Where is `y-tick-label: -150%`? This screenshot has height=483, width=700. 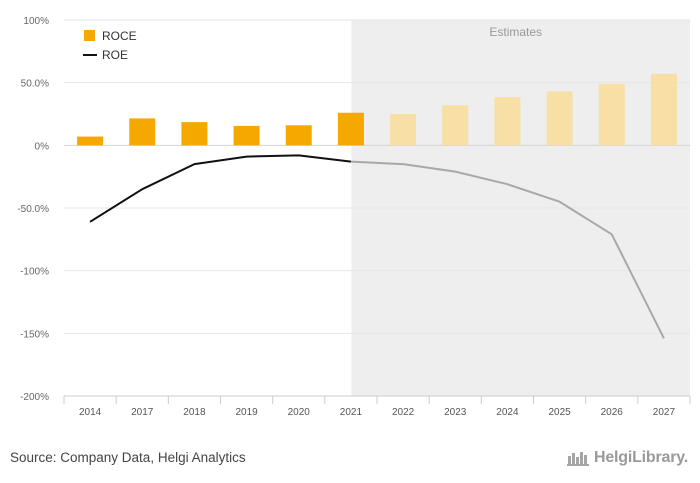 y-tick-label: -150% is located at coordinates (34, 334).